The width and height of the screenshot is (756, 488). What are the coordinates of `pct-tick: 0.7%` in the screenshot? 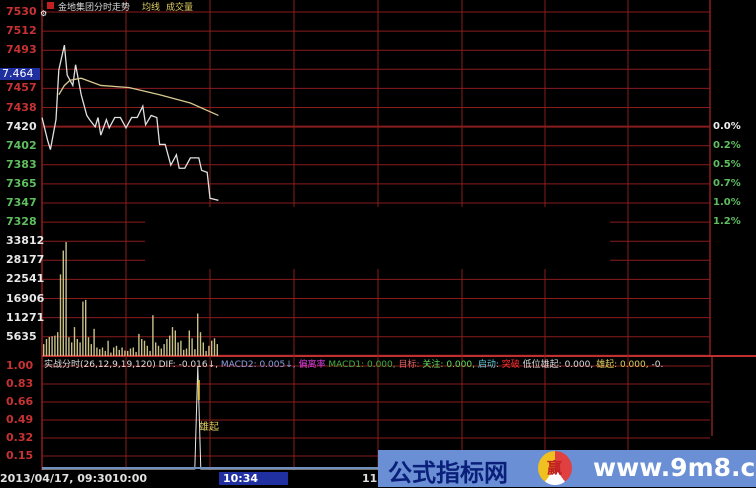 It's located at (727, 183).